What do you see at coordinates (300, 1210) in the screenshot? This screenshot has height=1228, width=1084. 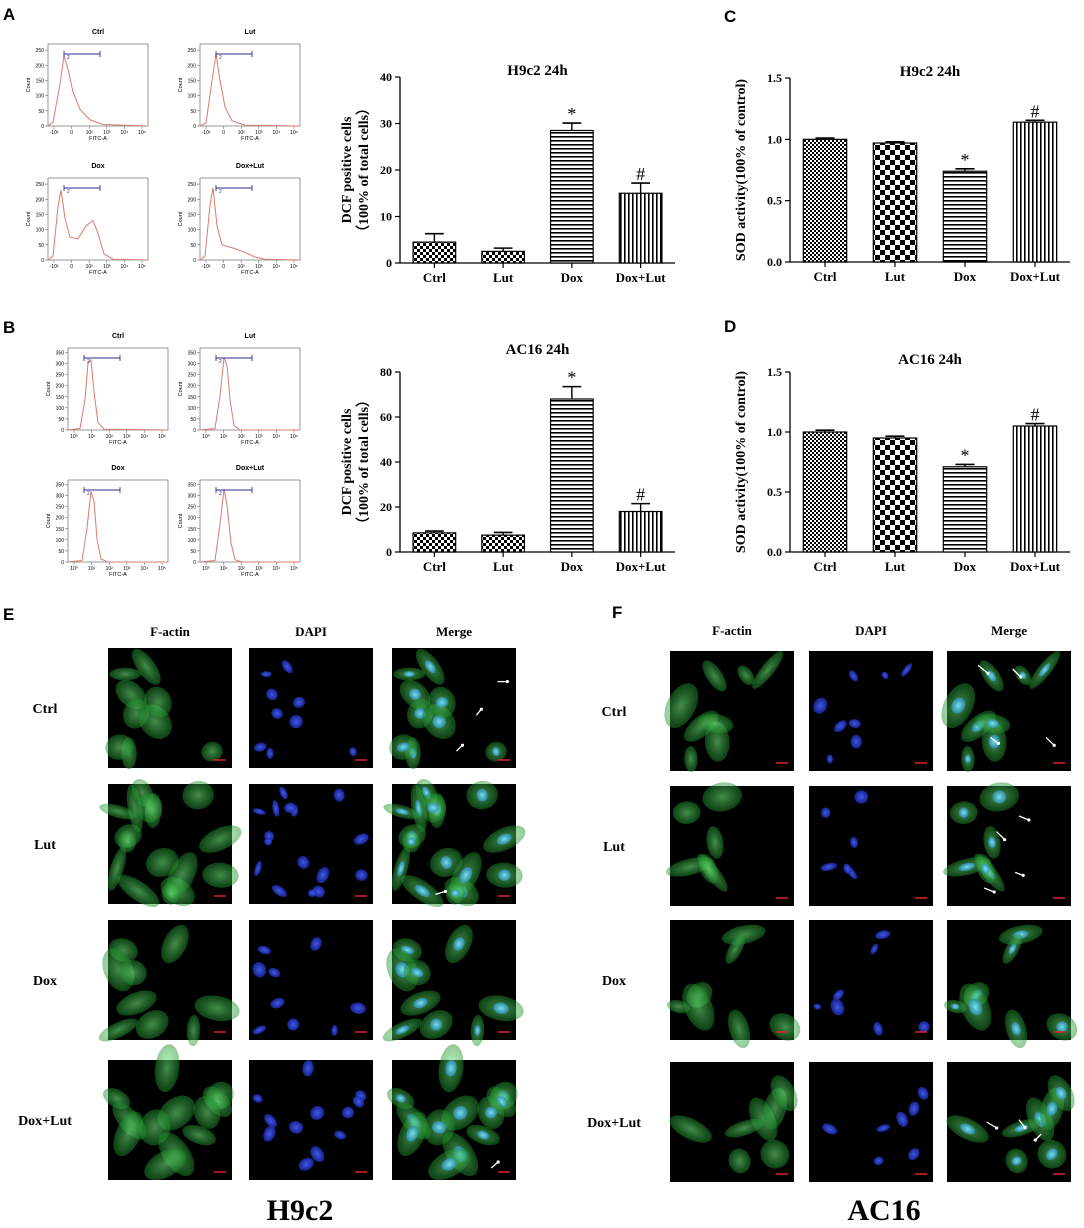 I see `cell-line-h9c2: H9c2` at bounding box center [300, 1210].